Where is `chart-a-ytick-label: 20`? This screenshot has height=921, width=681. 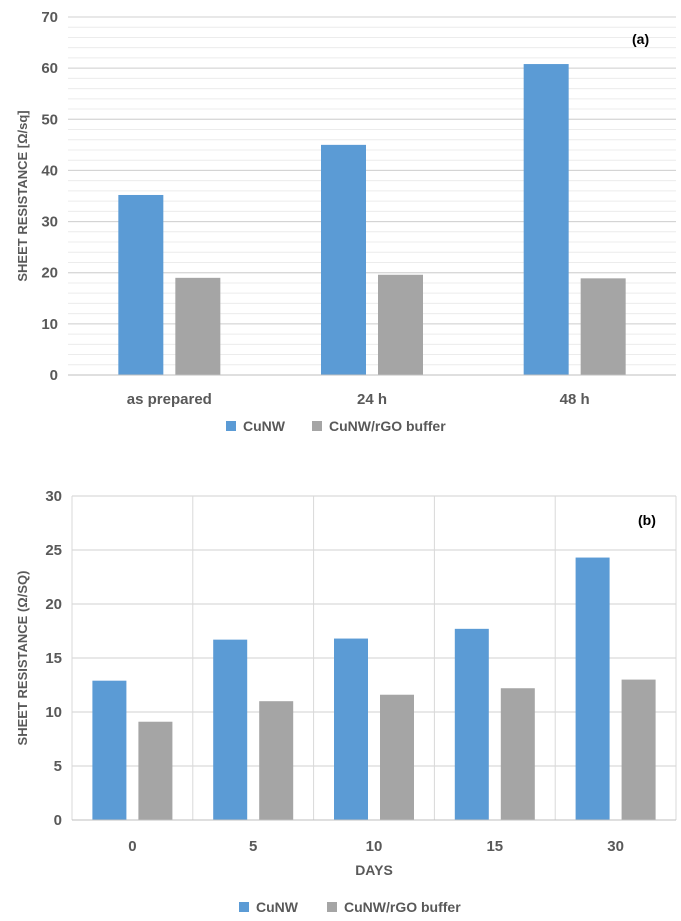
chart-a-ytick-label: 20 is located at coordinates (49, 273).